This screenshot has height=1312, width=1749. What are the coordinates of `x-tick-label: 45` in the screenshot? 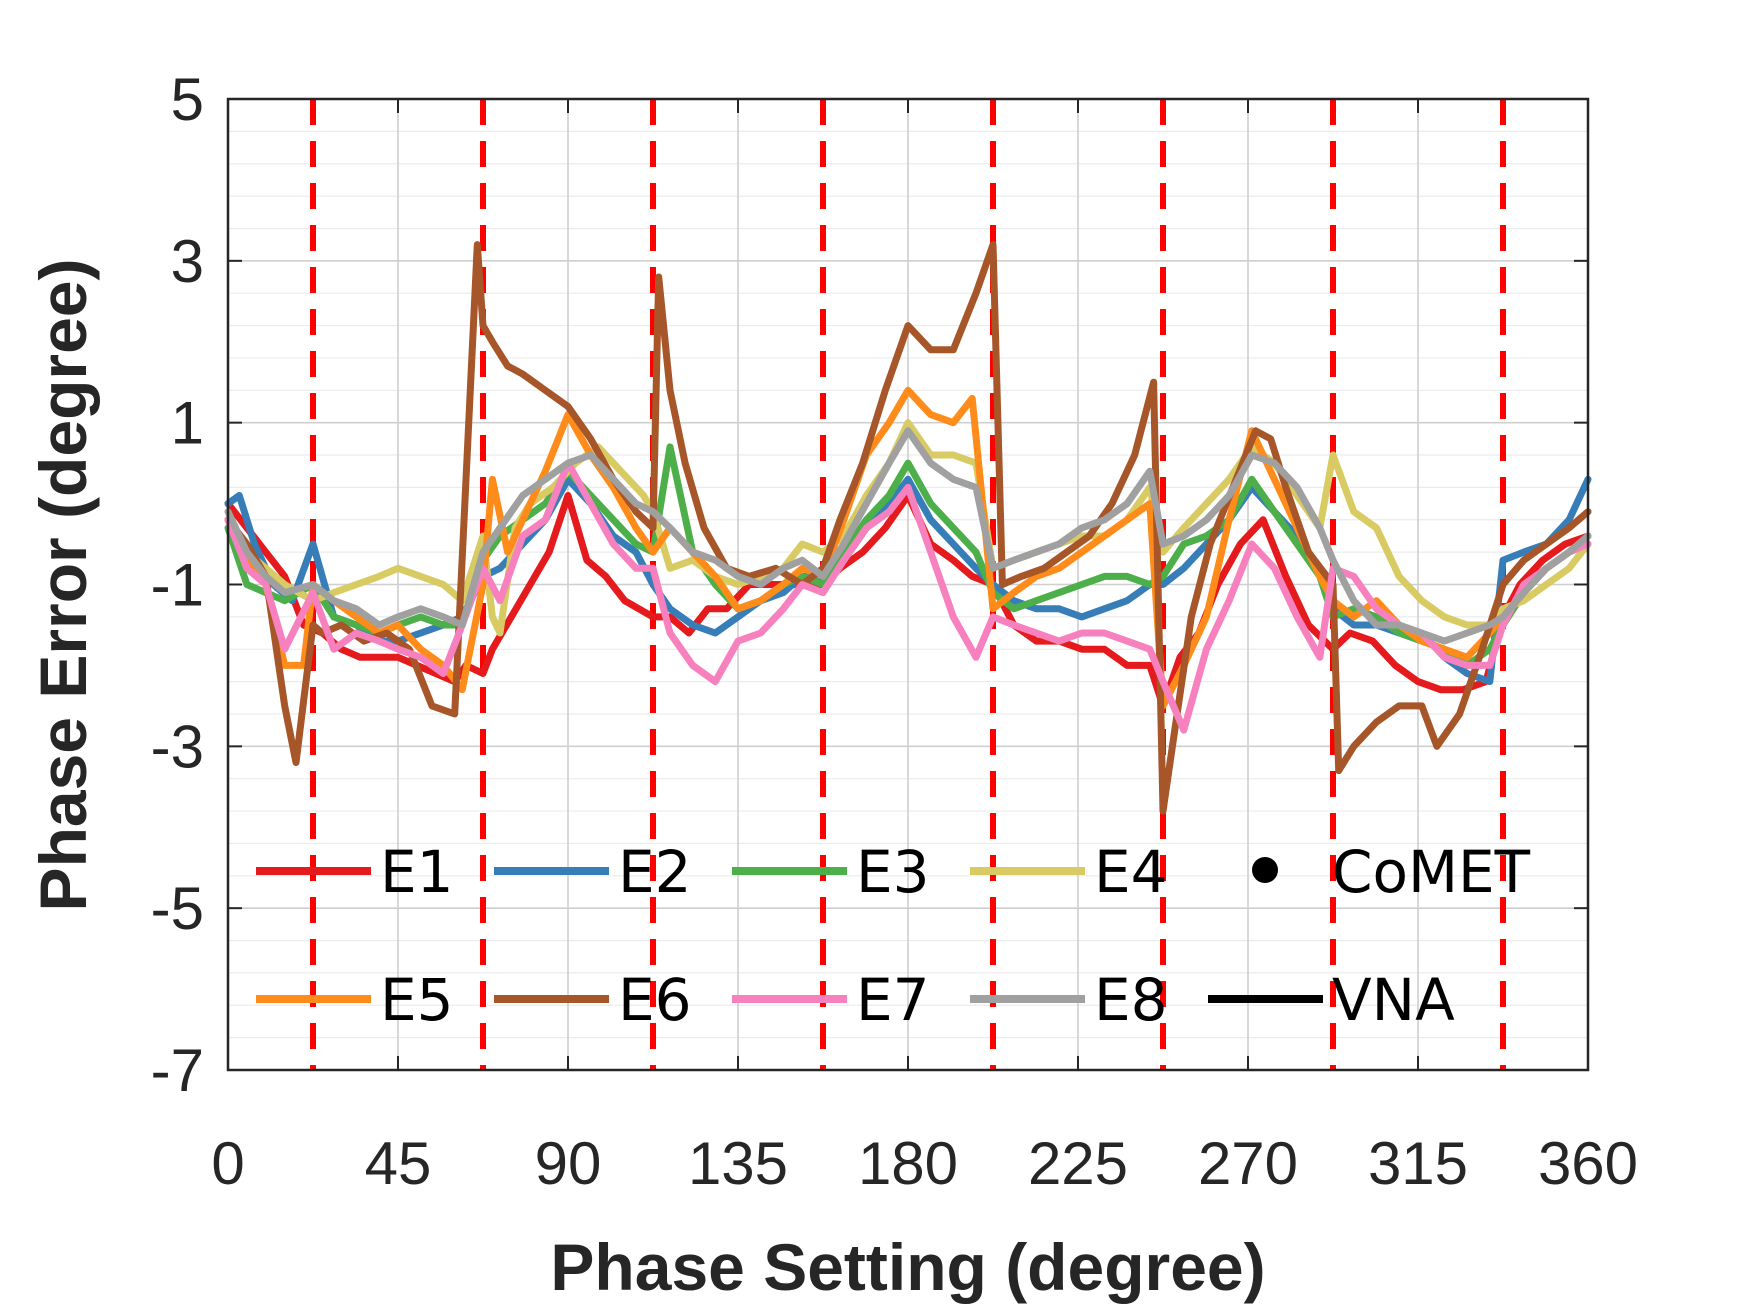 It's located at (398, 1163).